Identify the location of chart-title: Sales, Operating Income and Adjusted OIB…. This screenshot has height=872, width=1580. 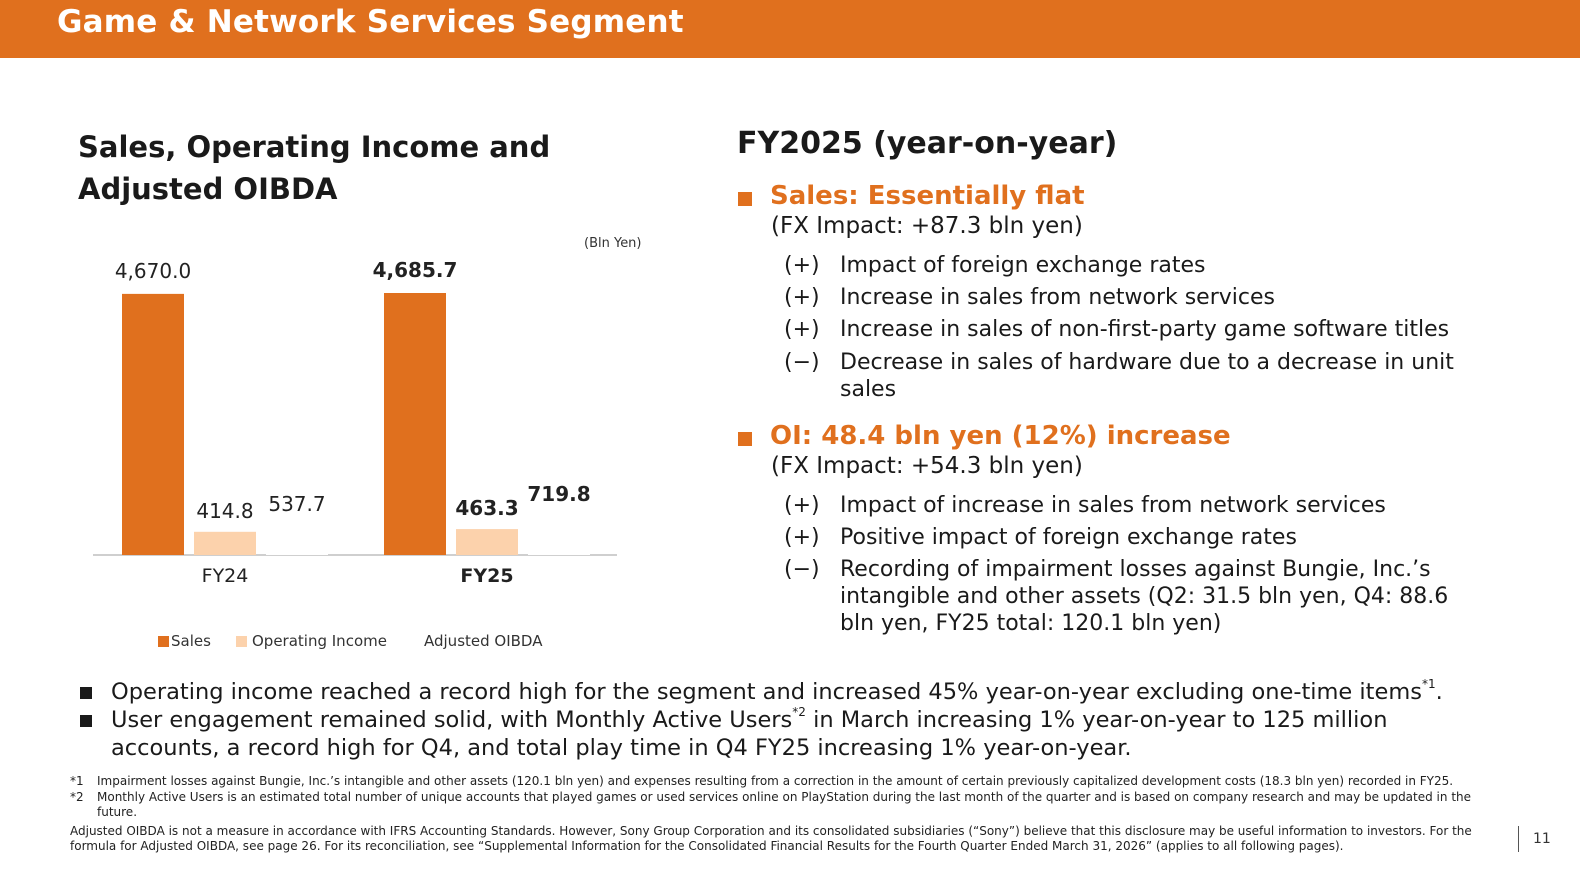
(314, 168).